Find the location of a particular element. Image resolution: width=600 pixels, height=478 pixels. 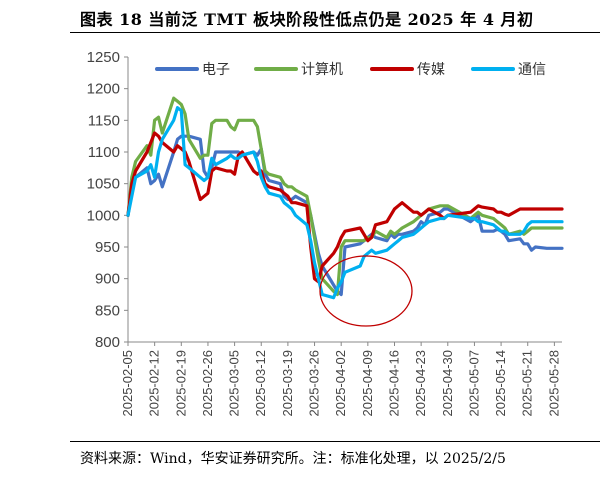

legend-label-0: 电子 is located at coordinates (216, 70).